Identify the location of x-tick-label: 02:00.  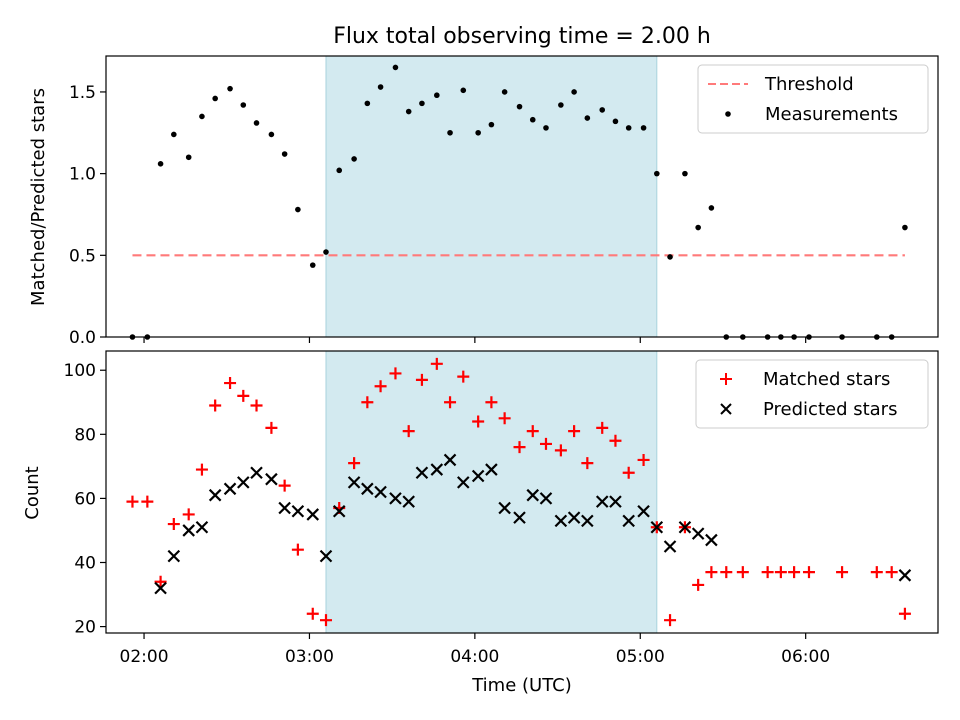
(144, 657).